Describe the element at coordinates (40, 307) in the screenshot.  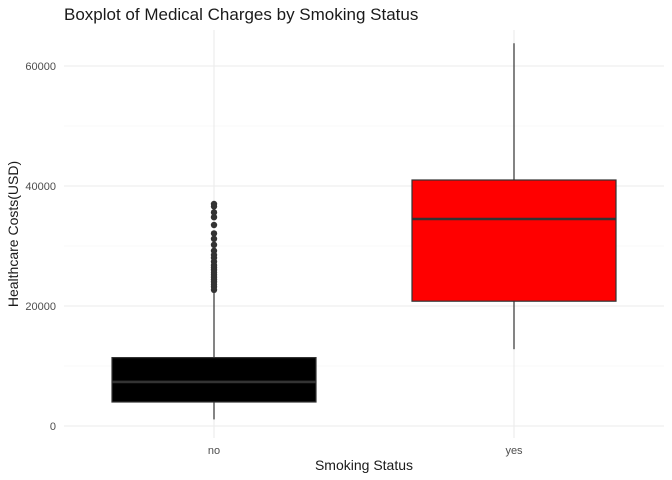
I see `y-tick-label: 20000` at that location.